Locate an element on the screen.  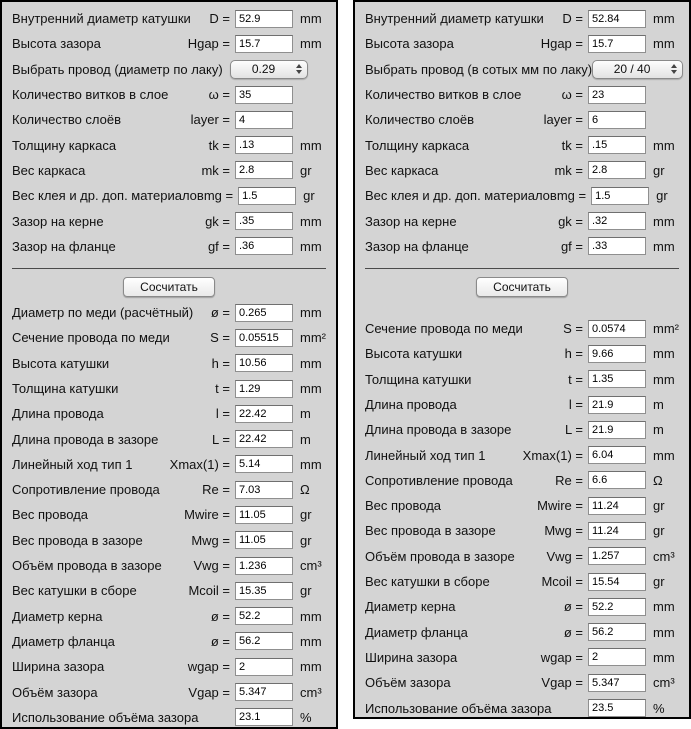
field-label: Объём провода в зазоре is located at coordinates (440, 556).